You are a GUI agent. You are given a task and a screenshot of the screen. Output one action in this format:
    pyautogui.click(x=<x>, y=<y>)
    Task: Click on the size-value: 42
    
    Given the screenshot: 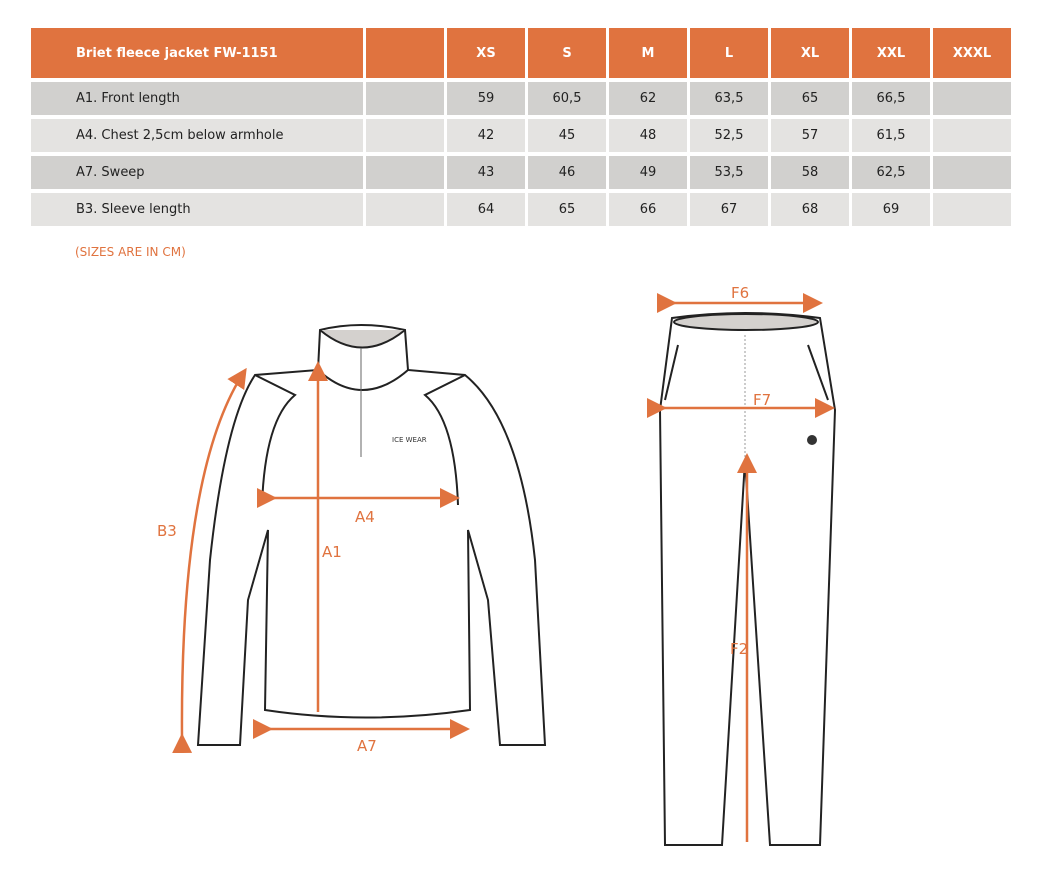 What is the action you would take?
    pyautogui.click(x=486, y=135)
    